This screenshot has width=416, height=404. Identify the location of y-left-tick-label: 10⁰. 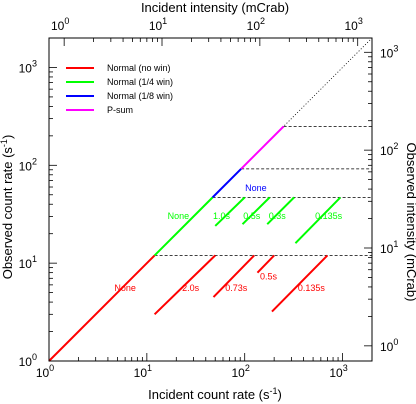
(28, 360).